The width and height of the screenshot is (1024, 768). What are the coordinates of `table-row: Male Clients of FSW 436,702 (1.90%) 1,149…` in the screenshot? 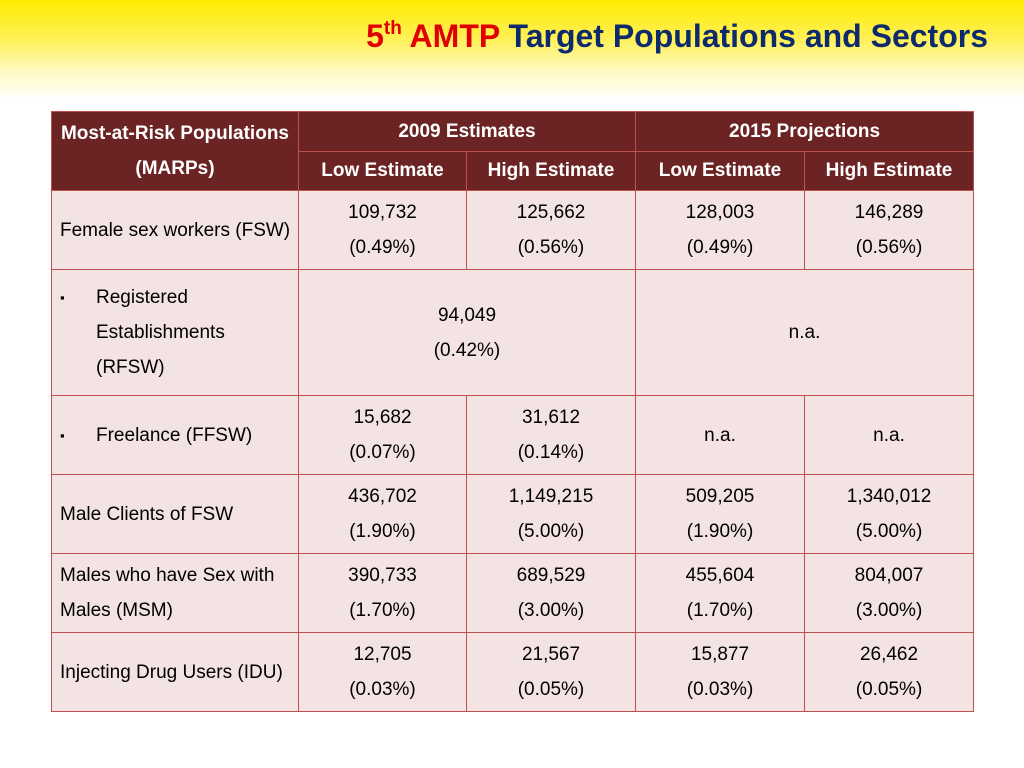 It's located at (513, 514).